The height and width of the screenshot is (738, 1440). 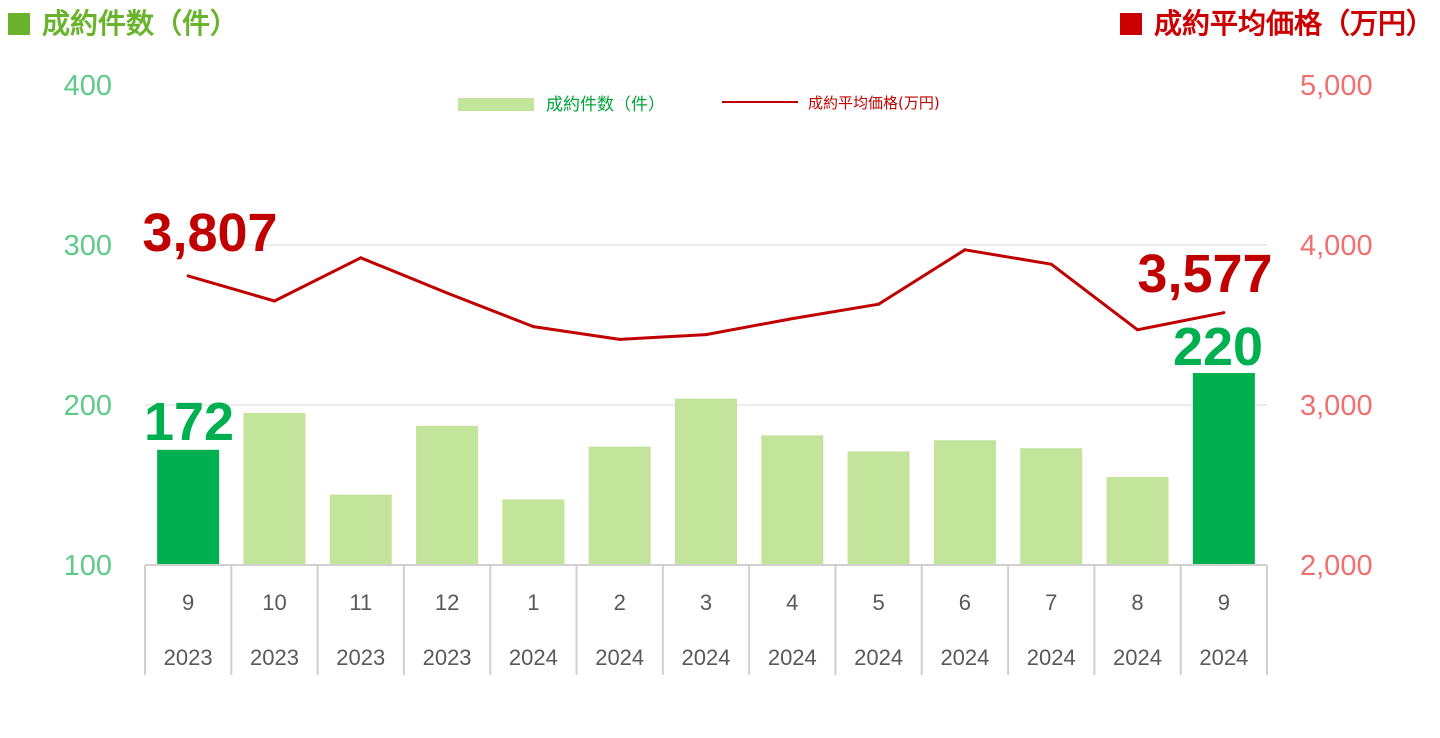 I want to click on x-tick-label-month: 6, so click(x=965, y=602).